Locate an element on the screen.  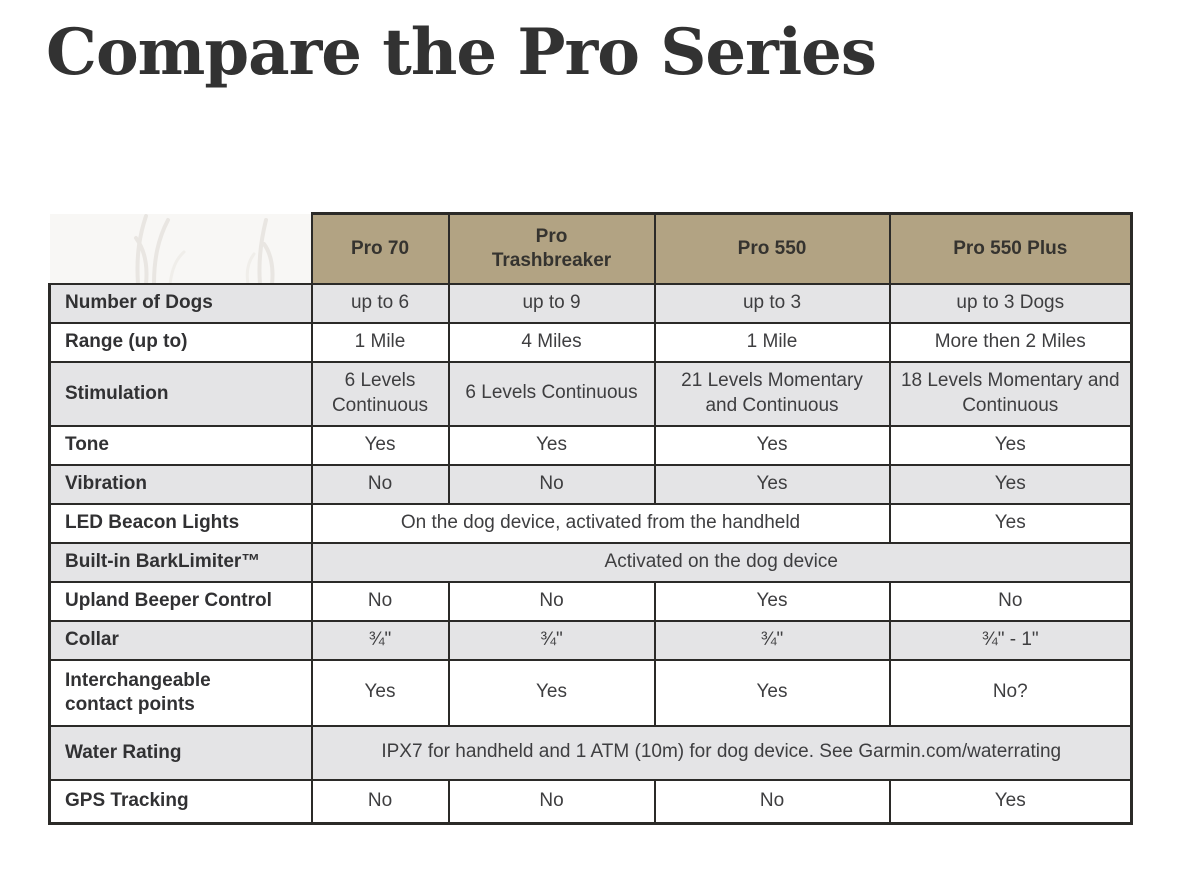
table-row-collar: Collar ¾" ¾" ¾" ¾" - 1" is located at coordinates (590, 640).